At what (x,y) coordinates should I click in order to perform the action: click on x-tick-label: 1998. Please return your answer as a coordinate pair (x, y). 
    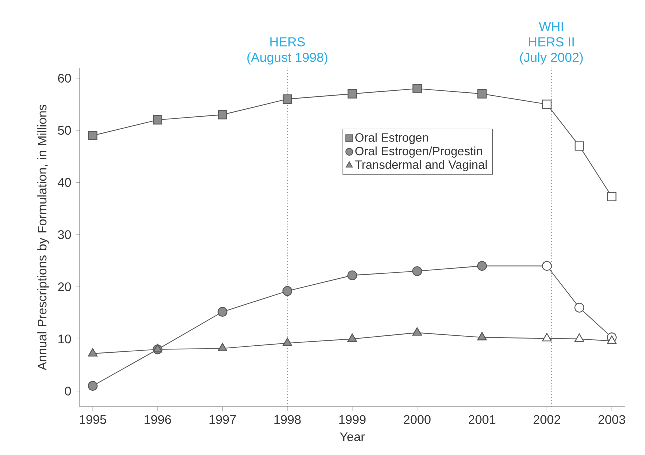
    Looking at the image, I should click on (287, 419).